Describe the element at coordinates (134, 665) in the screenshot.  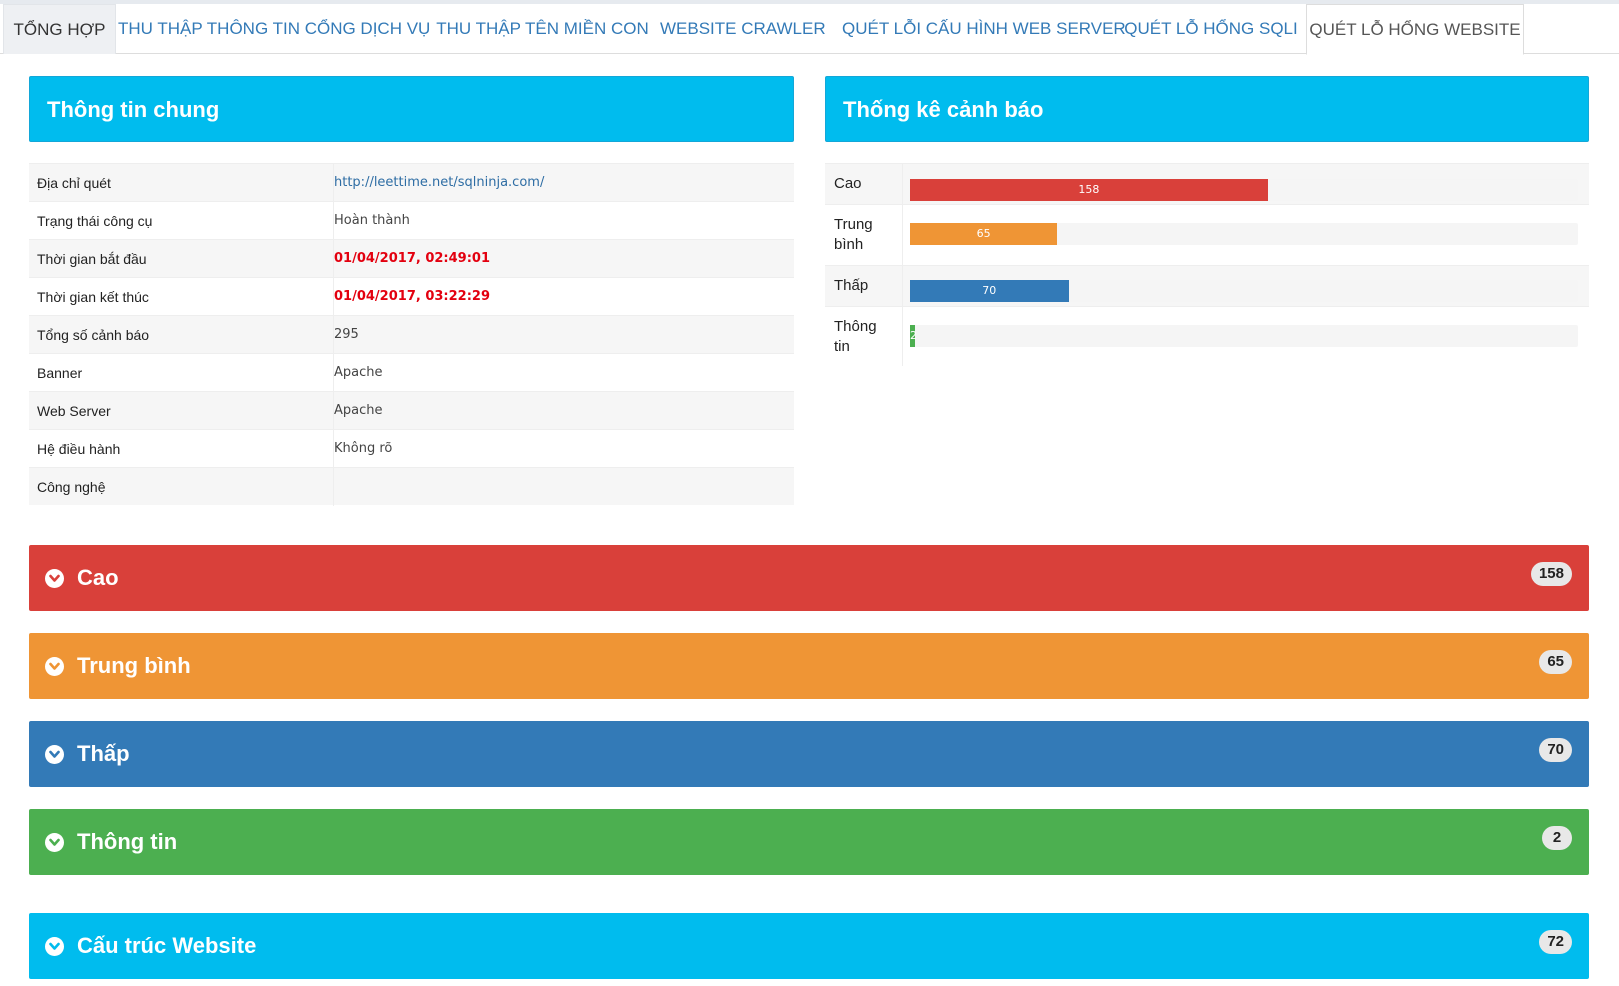
I see `section-title: Trung bình` at that location.